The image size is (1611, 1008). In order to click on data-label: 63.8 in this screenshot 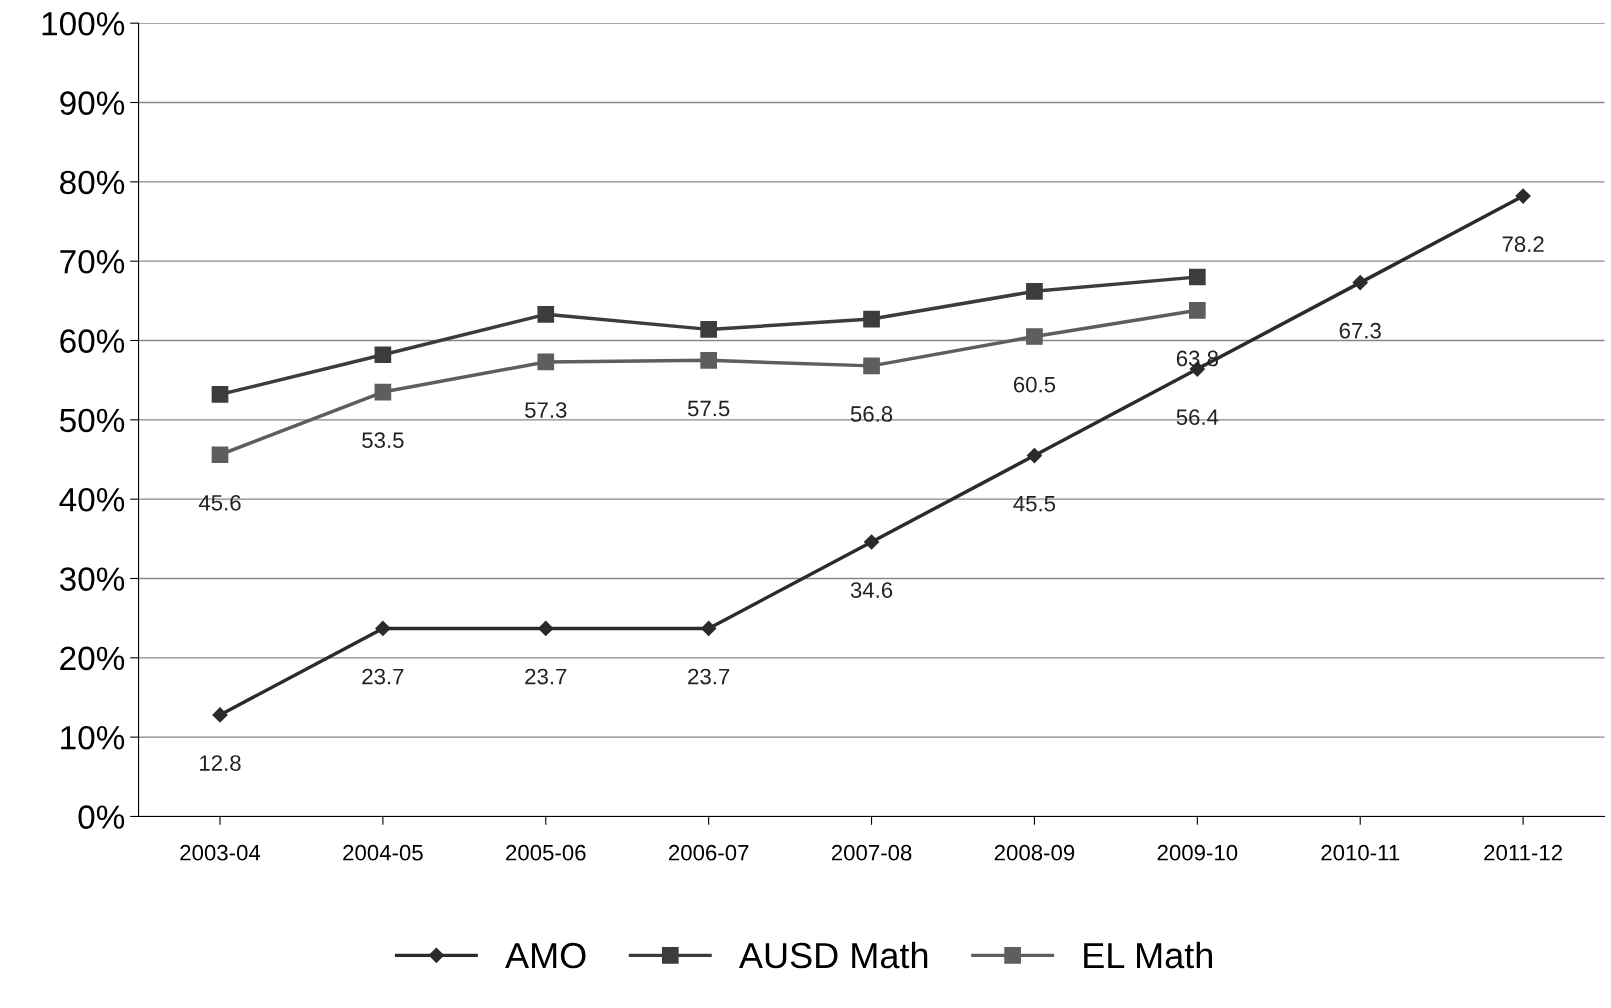, I will do `click(1197, 358)`.